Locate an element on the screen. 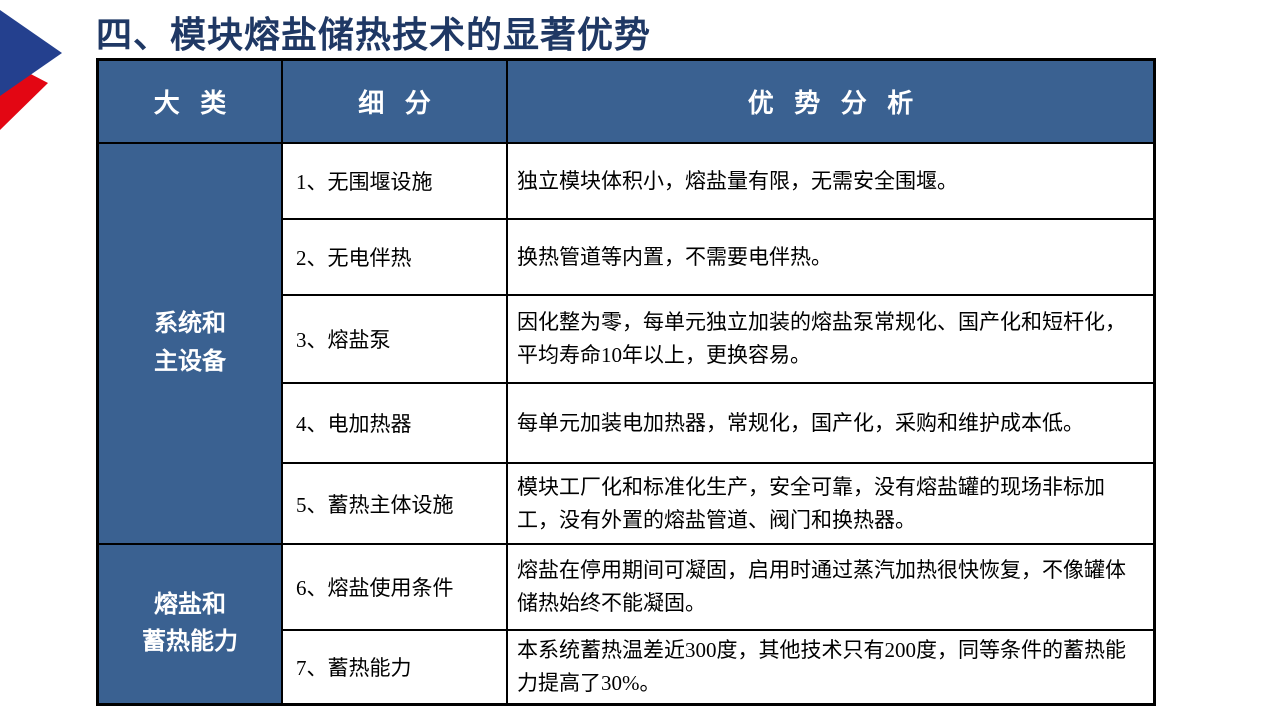 The width and height of the screenshot is (1280, 720). analysis-cell-7: 本系统蓄热温差近300度，其他技术只有200度，同等条件的蓄热能力提高了30%。 is located at coordinates (830, 667).